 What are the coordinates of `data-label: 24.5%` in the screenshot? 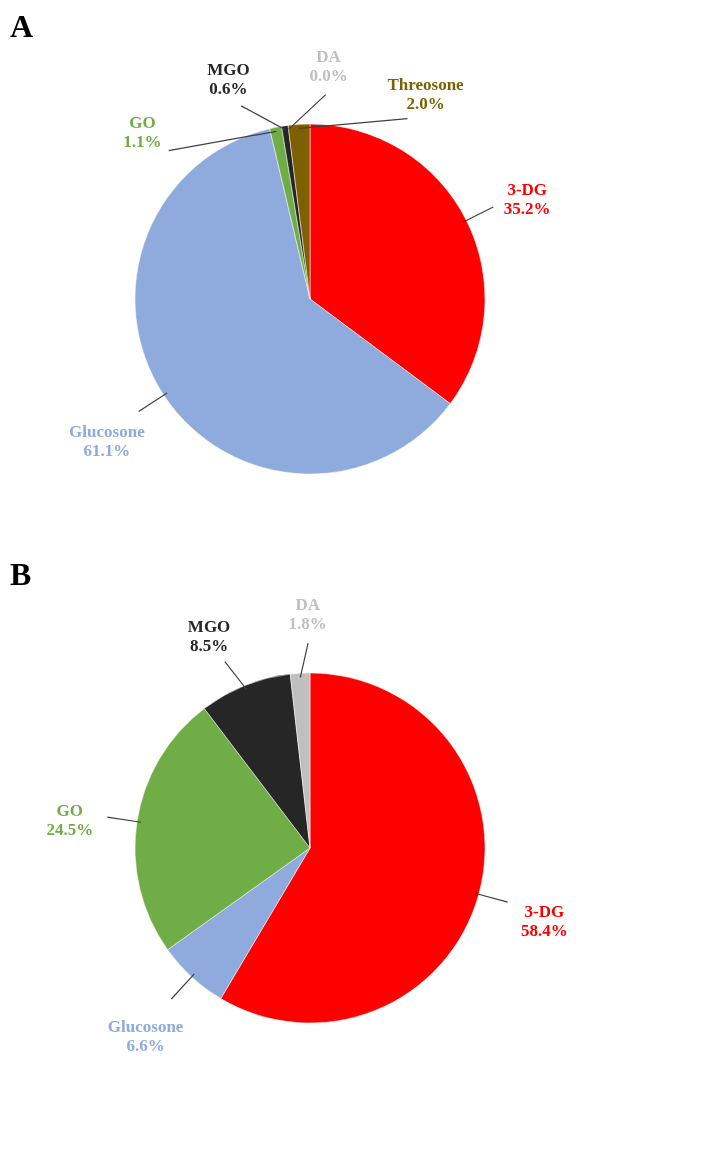 It's located at (70, 830).